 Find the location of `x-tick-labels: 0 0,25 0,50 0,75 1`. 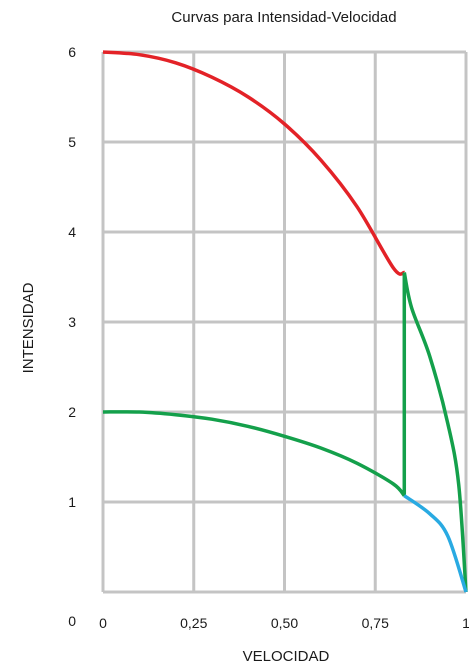

x-tick-labels: 0 0,25 0,50 0,75 1 is located at coordinates (284, 623).